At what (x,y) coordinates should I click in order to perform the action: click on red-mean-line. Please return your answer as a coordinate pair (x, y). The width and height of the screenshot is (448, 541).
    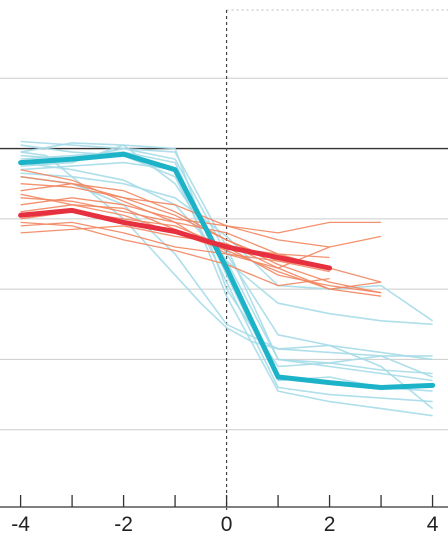
    Looking at the image, I should click on (175, 239).